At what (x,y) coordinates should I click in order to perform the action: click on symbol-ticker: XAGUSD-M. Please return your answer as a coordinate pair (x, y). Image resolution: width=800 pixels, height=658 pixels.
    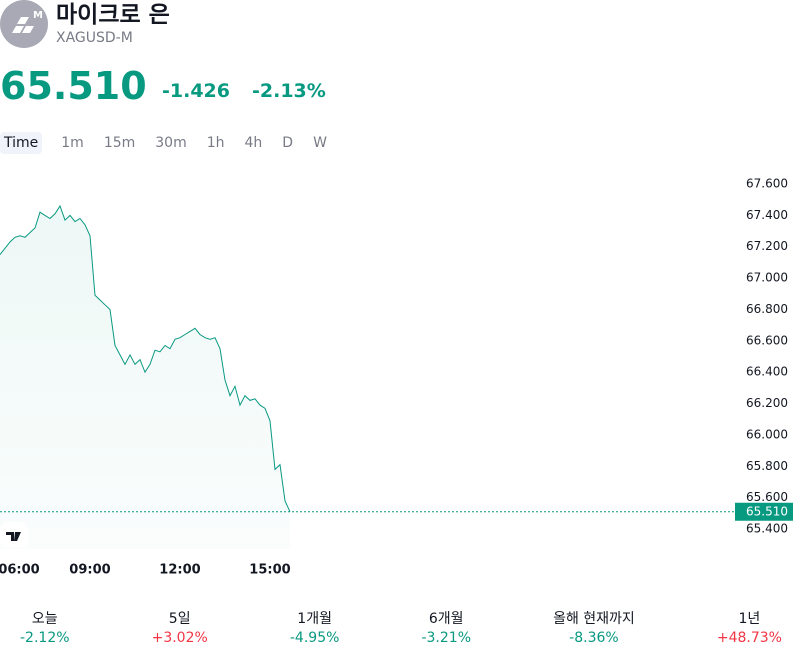
    Looking at the image, I should click on (94, 38).